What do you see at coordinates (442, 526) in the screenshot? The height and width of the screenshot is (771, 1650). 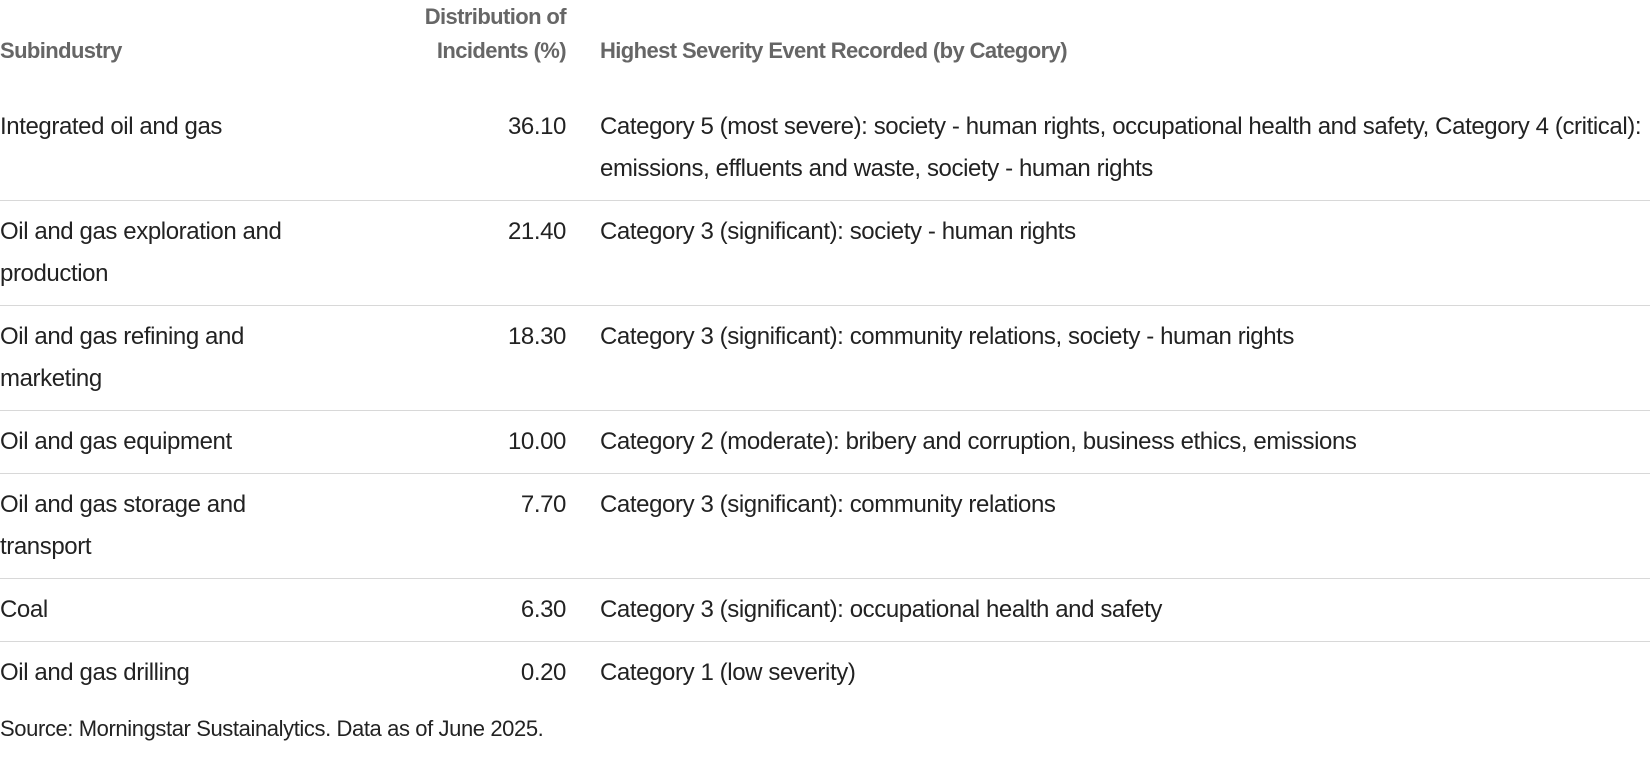 I see `distribution-cell: 7.70` at bounding box center [442, 526].